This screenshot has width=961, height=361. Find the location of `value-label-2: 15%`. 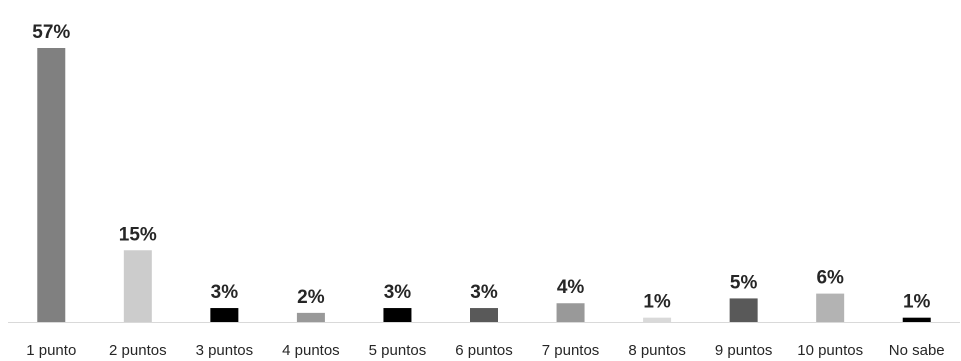

value-label-2: 15% is located at coordinates (138, 234).